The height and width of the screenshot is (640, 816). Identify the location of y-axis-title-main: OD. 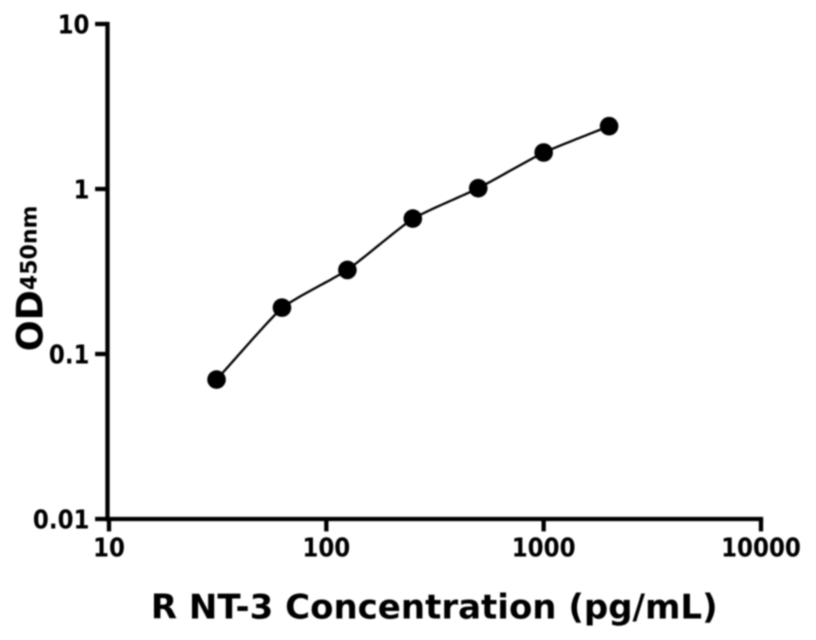
(30, 320).